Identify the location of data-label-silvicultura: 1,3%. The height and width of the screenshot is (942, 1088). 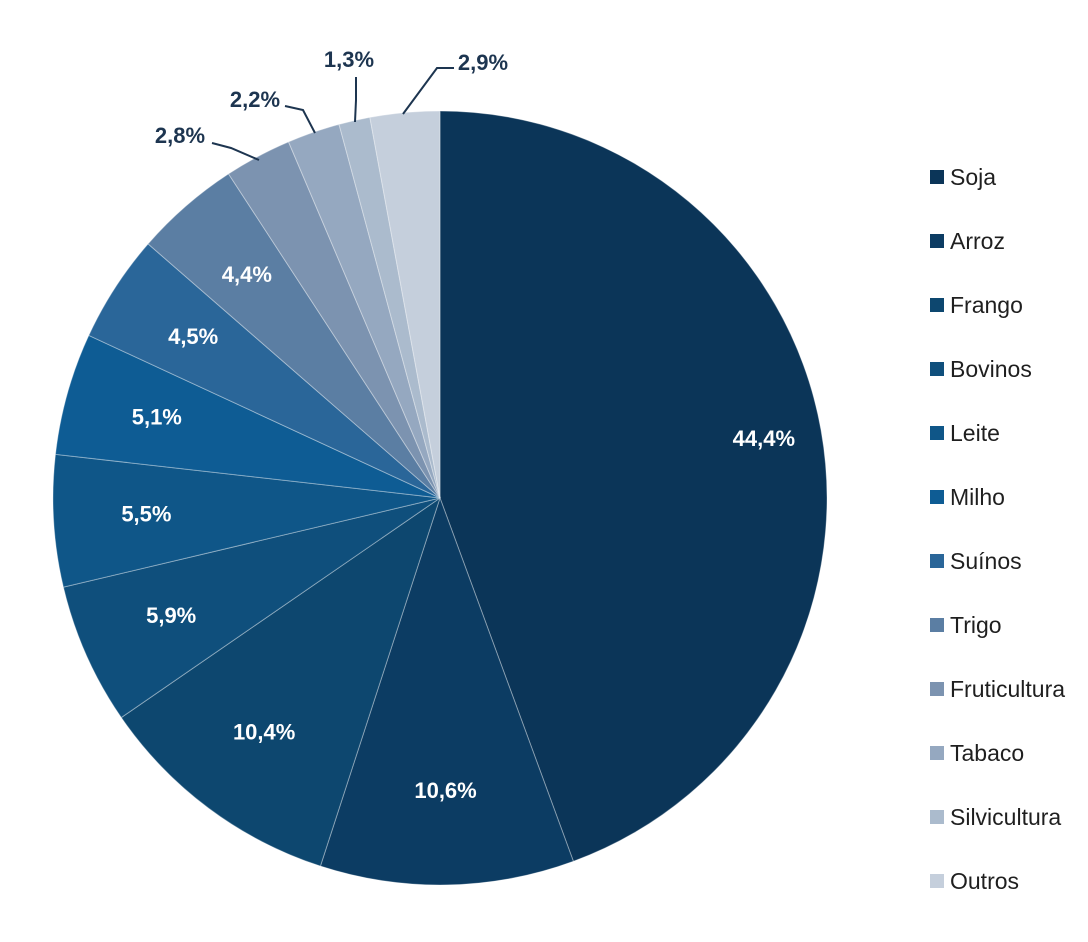
(349, 59).